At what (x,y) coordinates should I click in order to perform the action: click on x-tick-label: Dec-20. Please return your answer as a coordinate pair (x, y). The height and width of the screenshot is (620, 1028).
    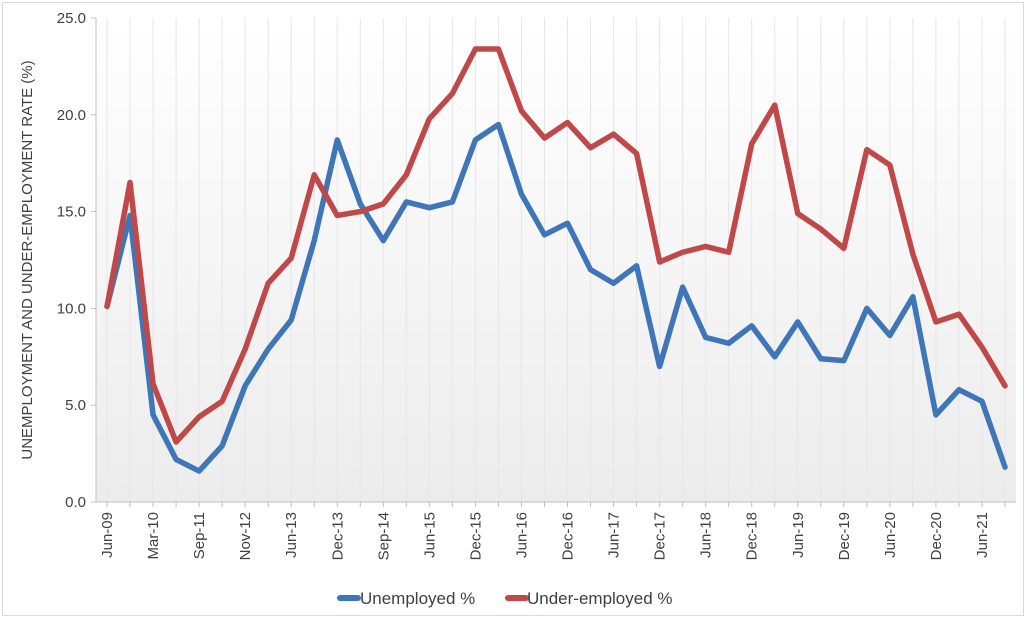
    Looking at the image, I should click on (936, 536).